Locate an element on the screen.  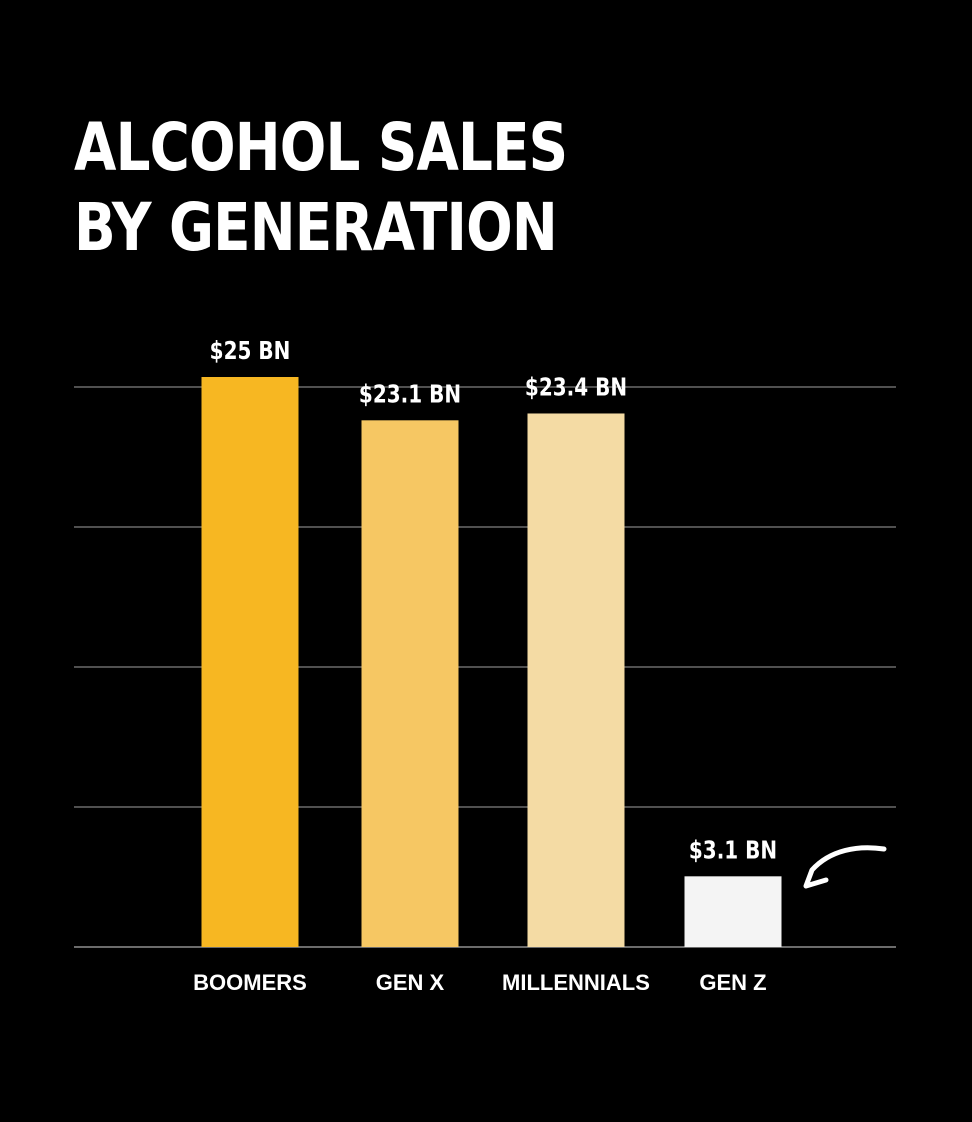
category-label-boomers: BOOMERS is located at coordinates (250, 982).